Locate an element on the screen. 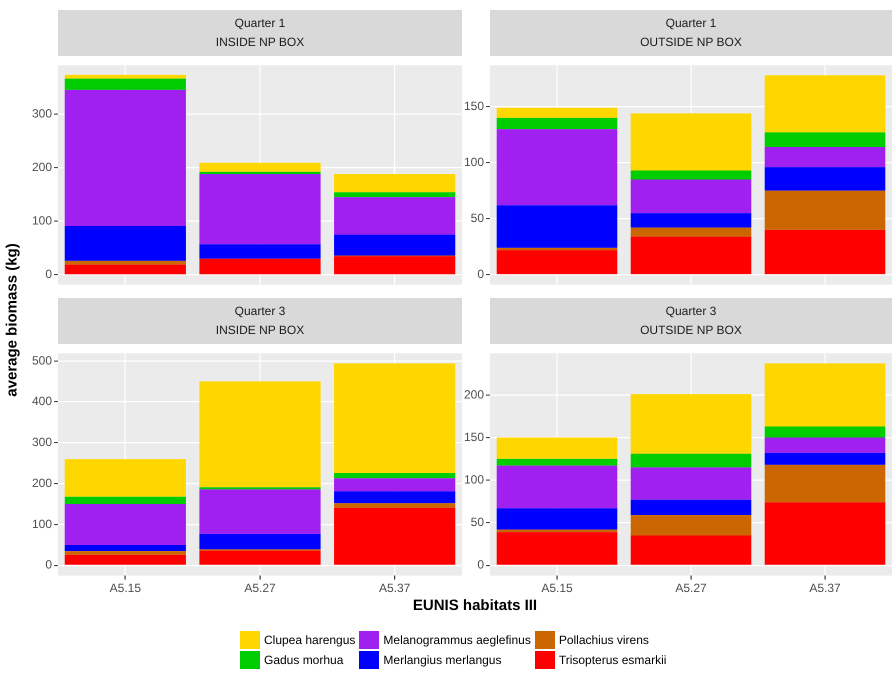 Image resolution: width=894 pixels, height=673 pixels. legend-label: Melanogrammus aeglefinus is located at coordinates (457, 640).